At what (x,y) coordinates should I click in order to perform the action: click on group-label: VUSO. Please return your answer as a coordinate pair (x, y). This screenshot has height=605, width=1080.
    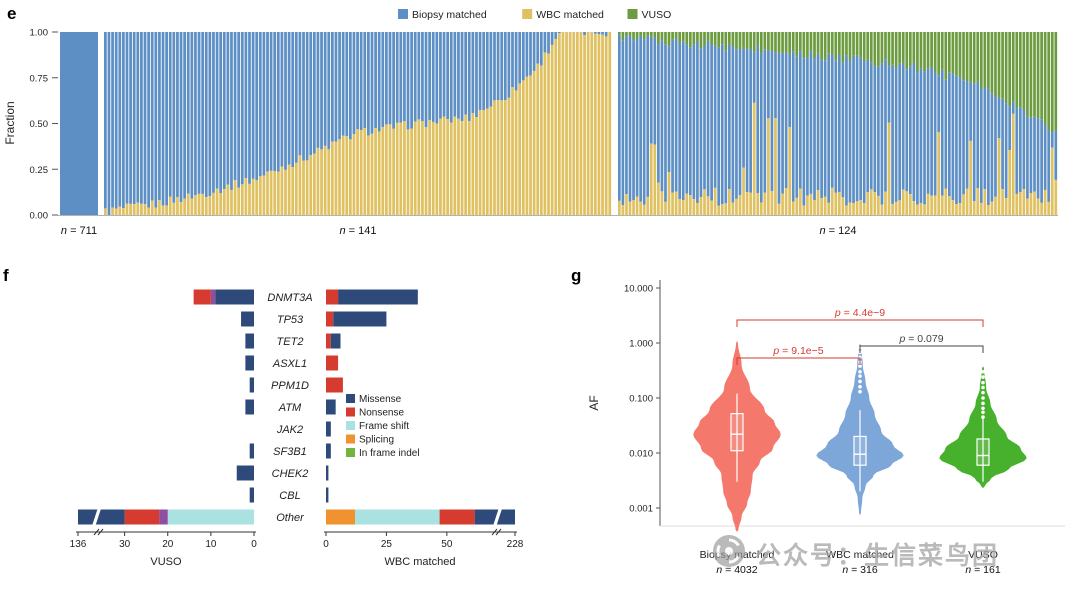
    Looking at the image, I should click on (983, 555).